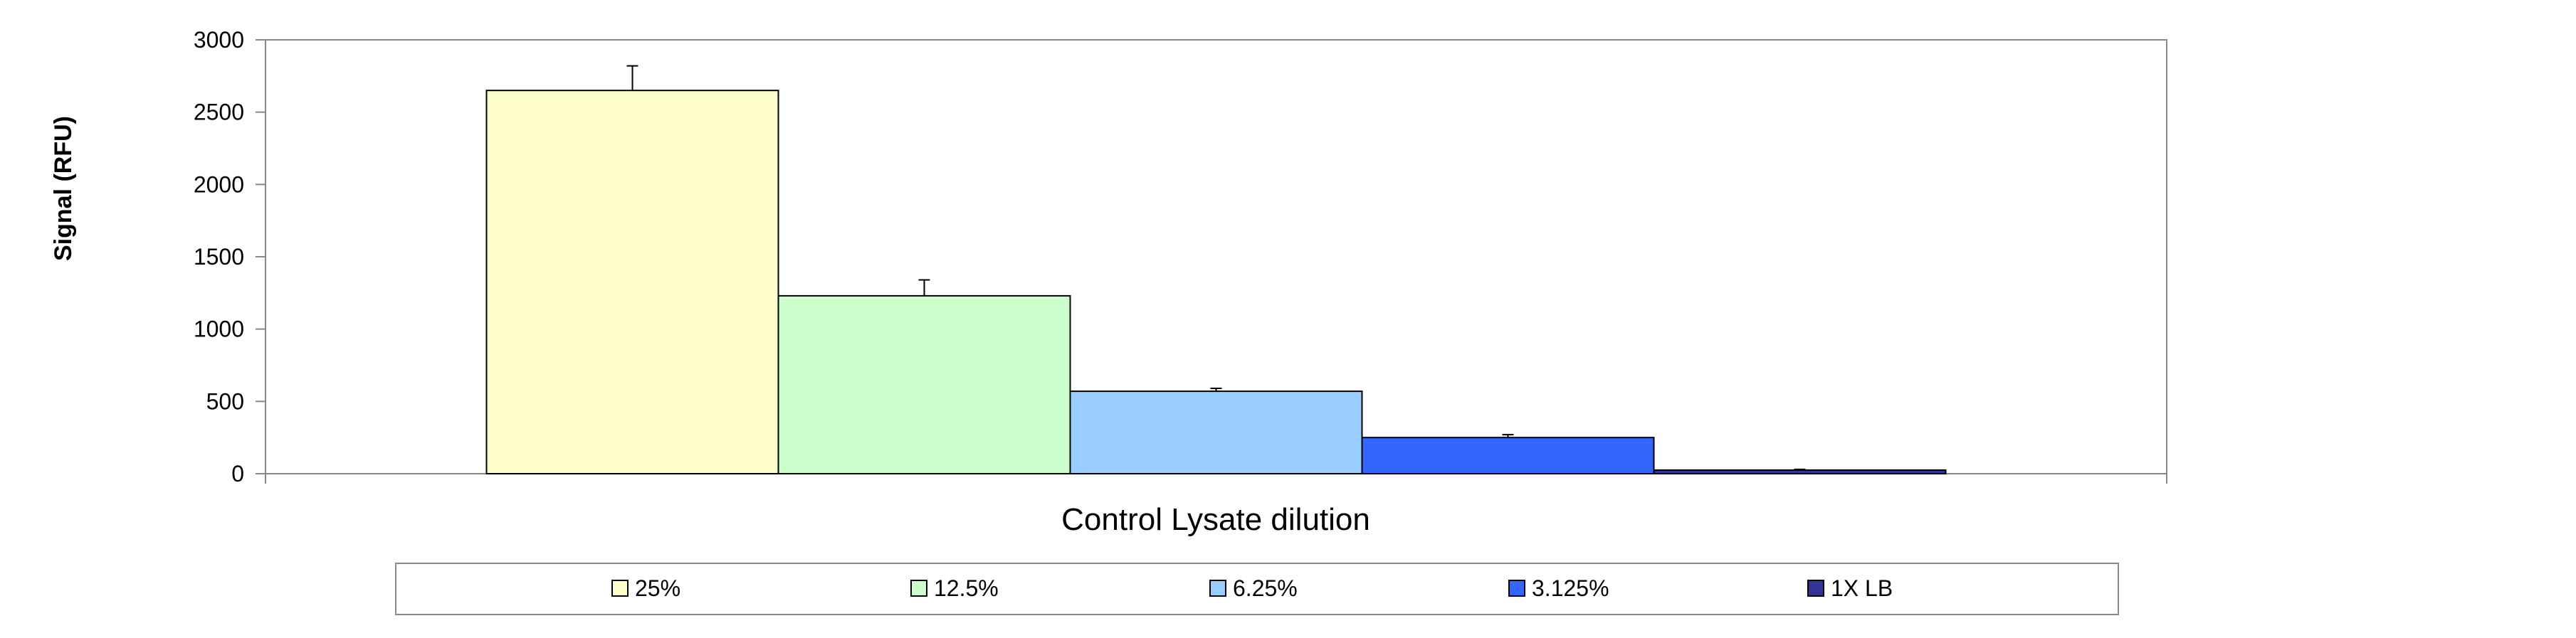 Image resolution: width=2576 pixels, height=638 pixels. I want to click on y-axis-title: Signal (RFU), so click(64, 188).